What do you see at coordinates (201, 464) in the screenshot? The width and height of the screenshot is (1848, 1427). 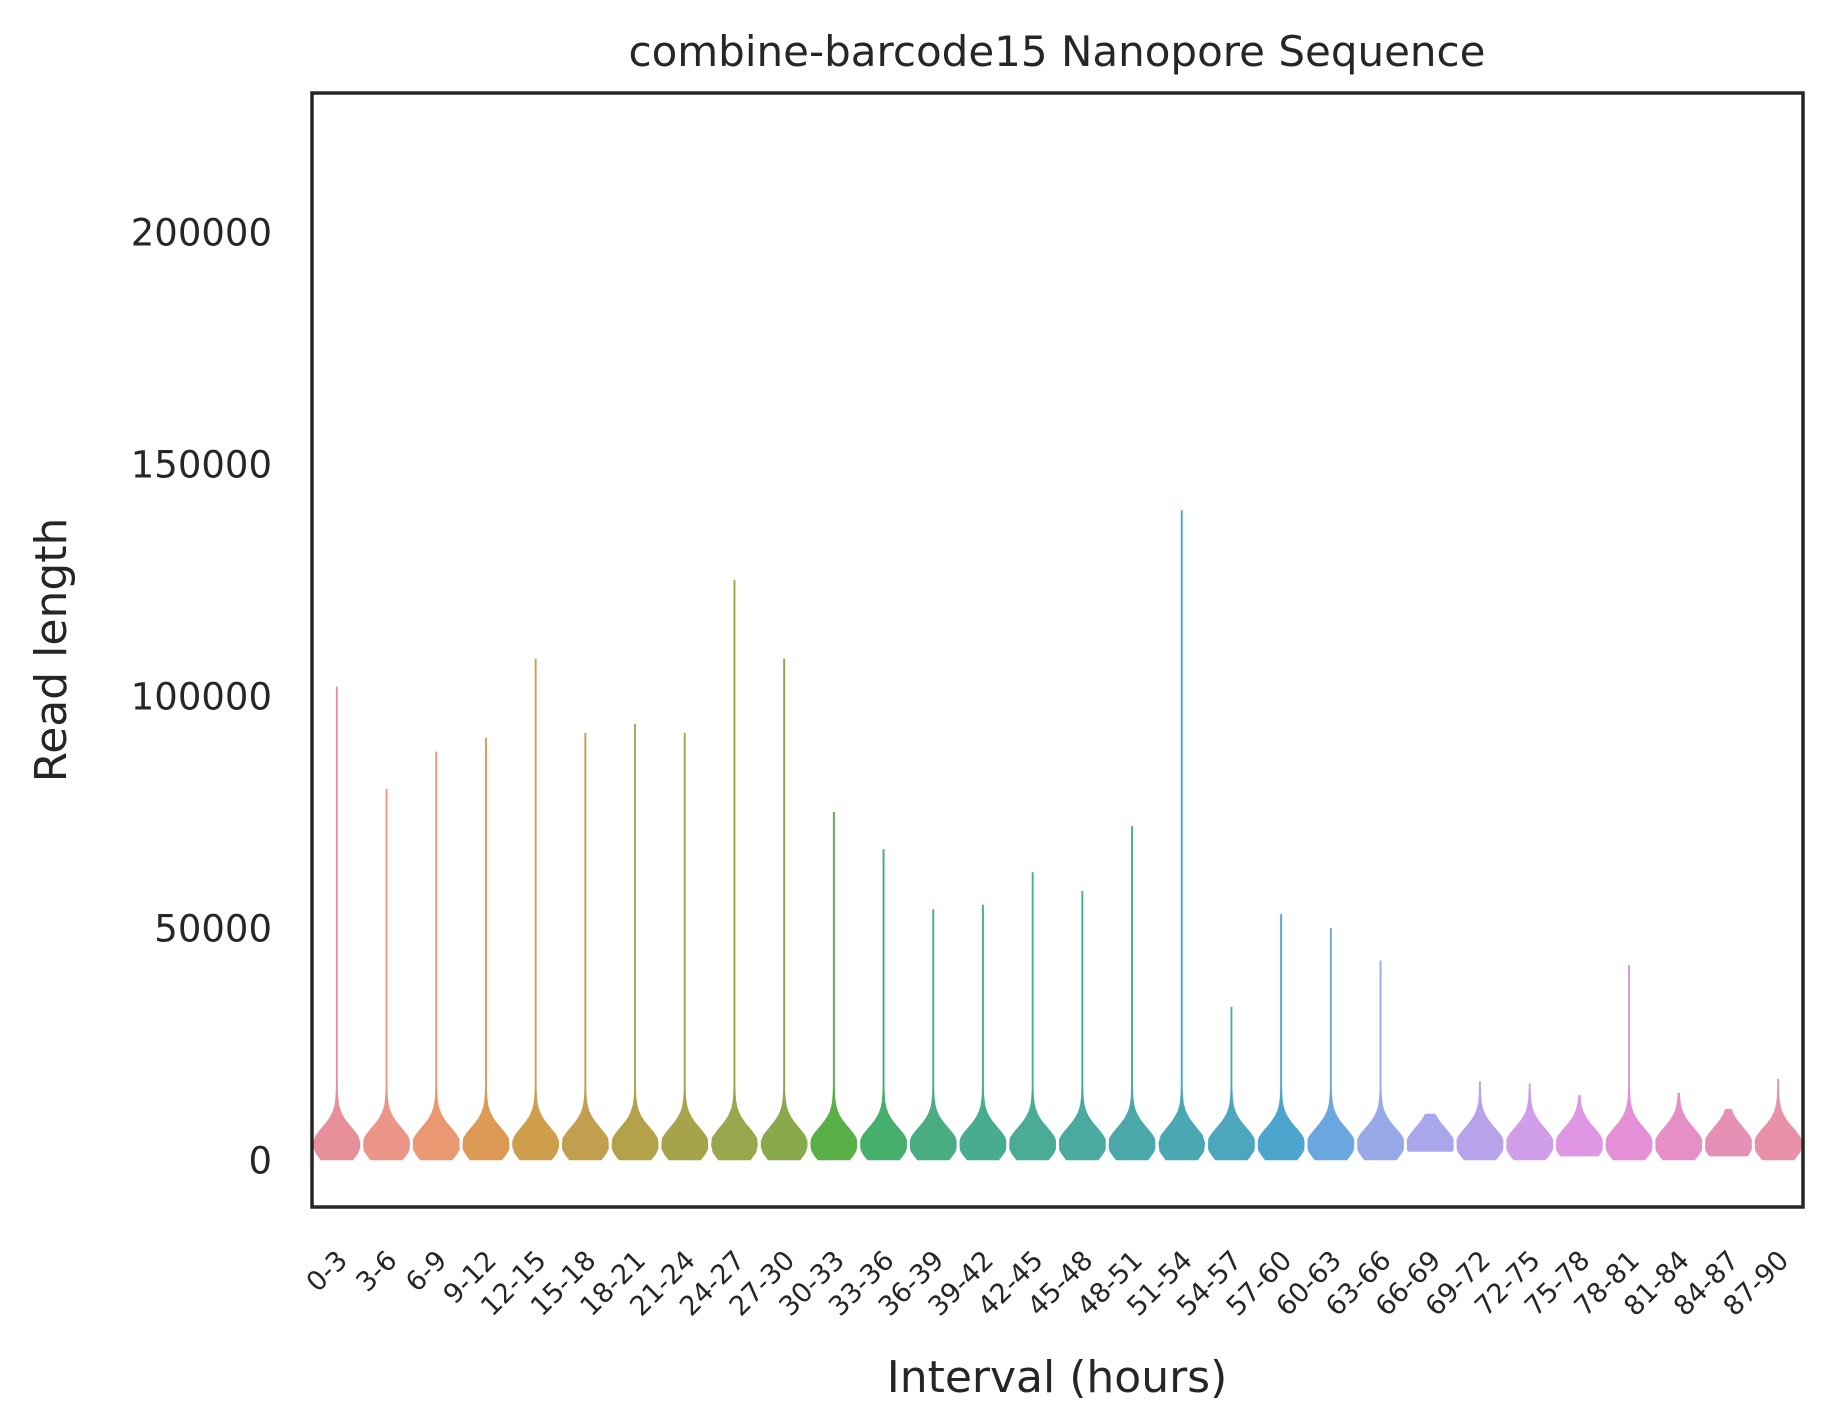 I see `y-tick-label: 150000` at bounding box center [201, 464].